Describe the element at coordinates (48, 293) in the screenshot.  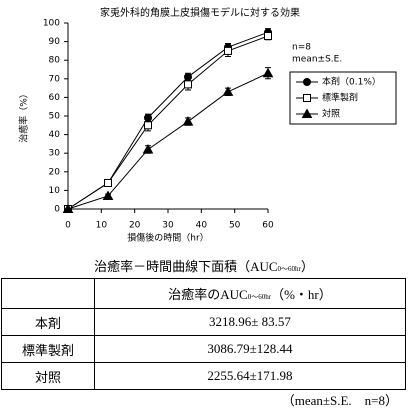
I see `header-cell` at that location.